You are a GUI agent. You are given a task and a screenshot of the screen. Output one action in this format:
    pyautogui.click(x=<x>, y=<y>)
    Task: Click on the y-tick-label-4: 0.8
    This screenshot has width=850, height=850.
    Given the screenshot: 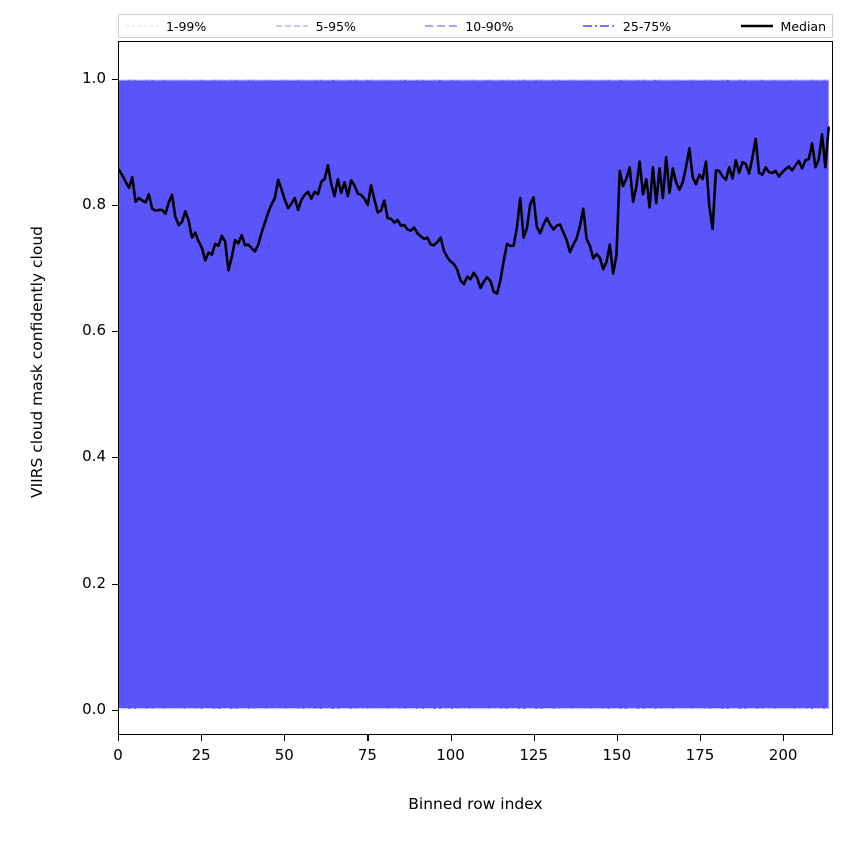 What is the action you would take?
    pyautogui.click(x=94, y=204)
    